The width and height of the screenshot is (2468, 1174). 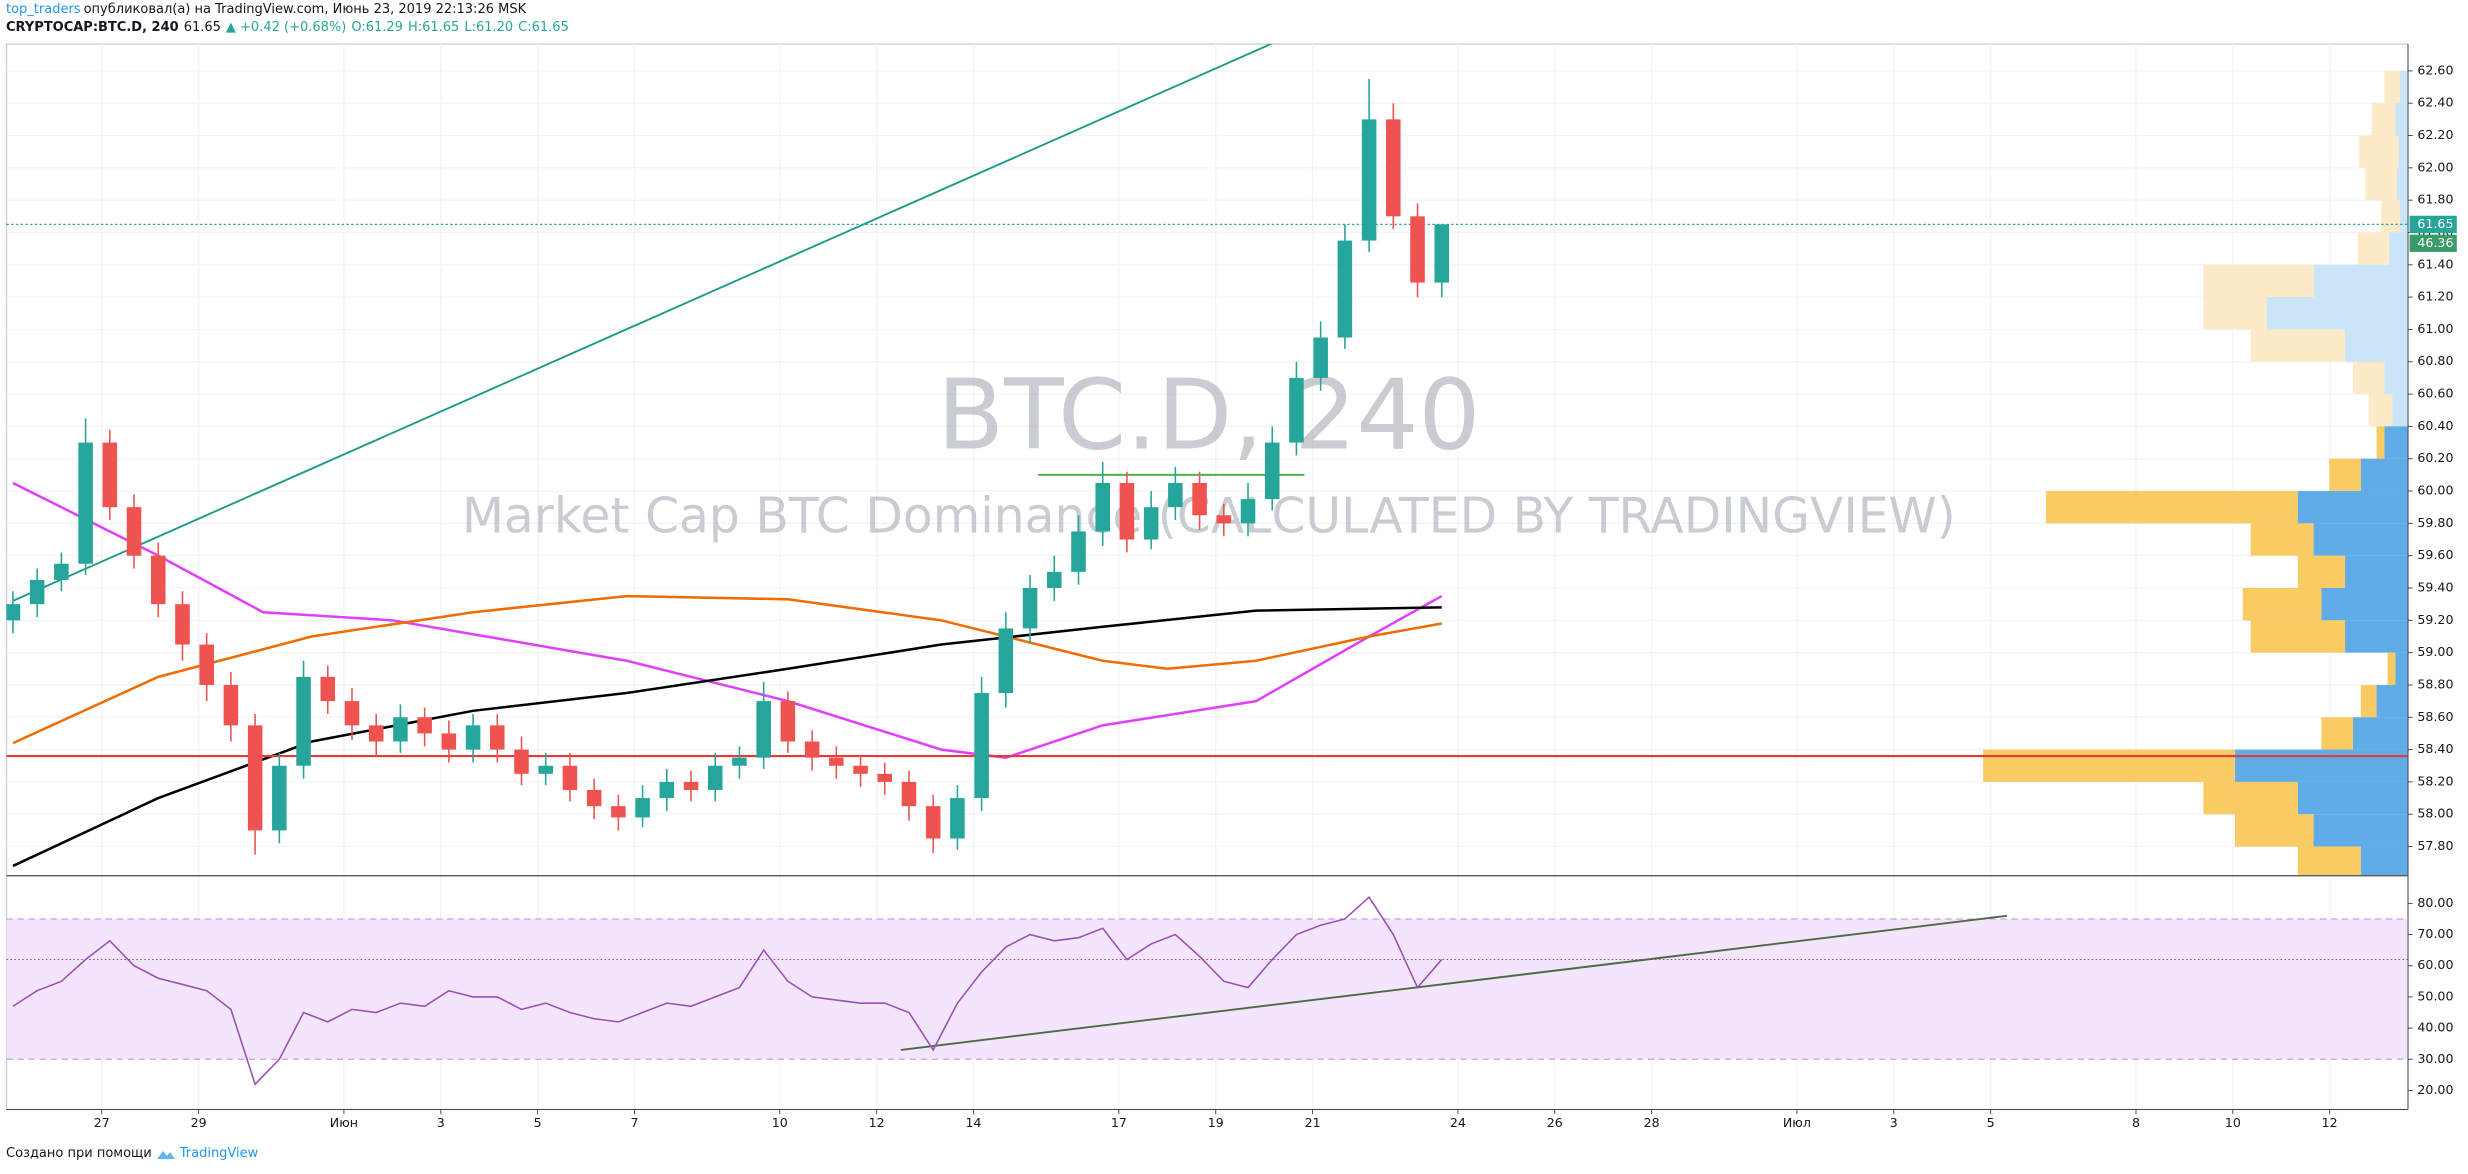 What do you see at coordinates (2435, 102) in the screenshot?
I see `y-tick-label: 62.40` at bounding box center [2435, 102].